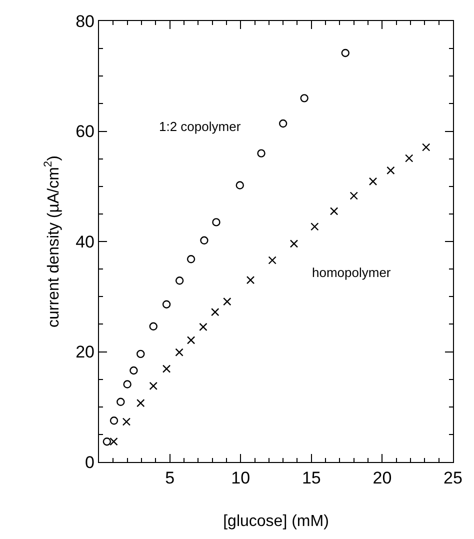  What do you see at coordinates (85, 21) in the screenshot?
I see `y-tick-label: 80` at bounding box center [85, 21].